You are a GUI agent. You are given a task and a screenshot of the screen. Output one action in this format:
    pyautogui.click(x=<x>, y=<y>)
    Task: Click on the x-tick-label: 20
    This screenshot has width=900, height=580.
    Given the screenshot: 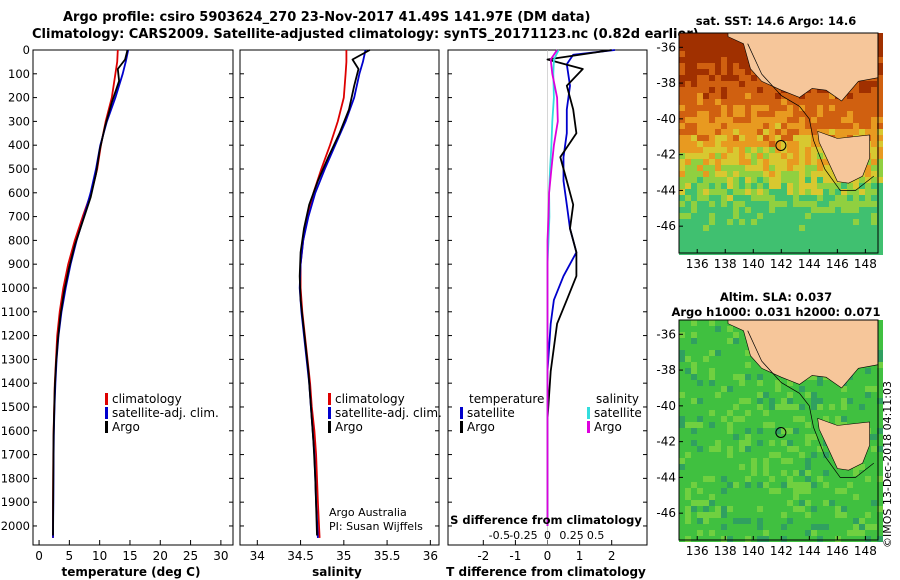 What is the action you would take?
    pyautogui.click(x=160, y=556)
    